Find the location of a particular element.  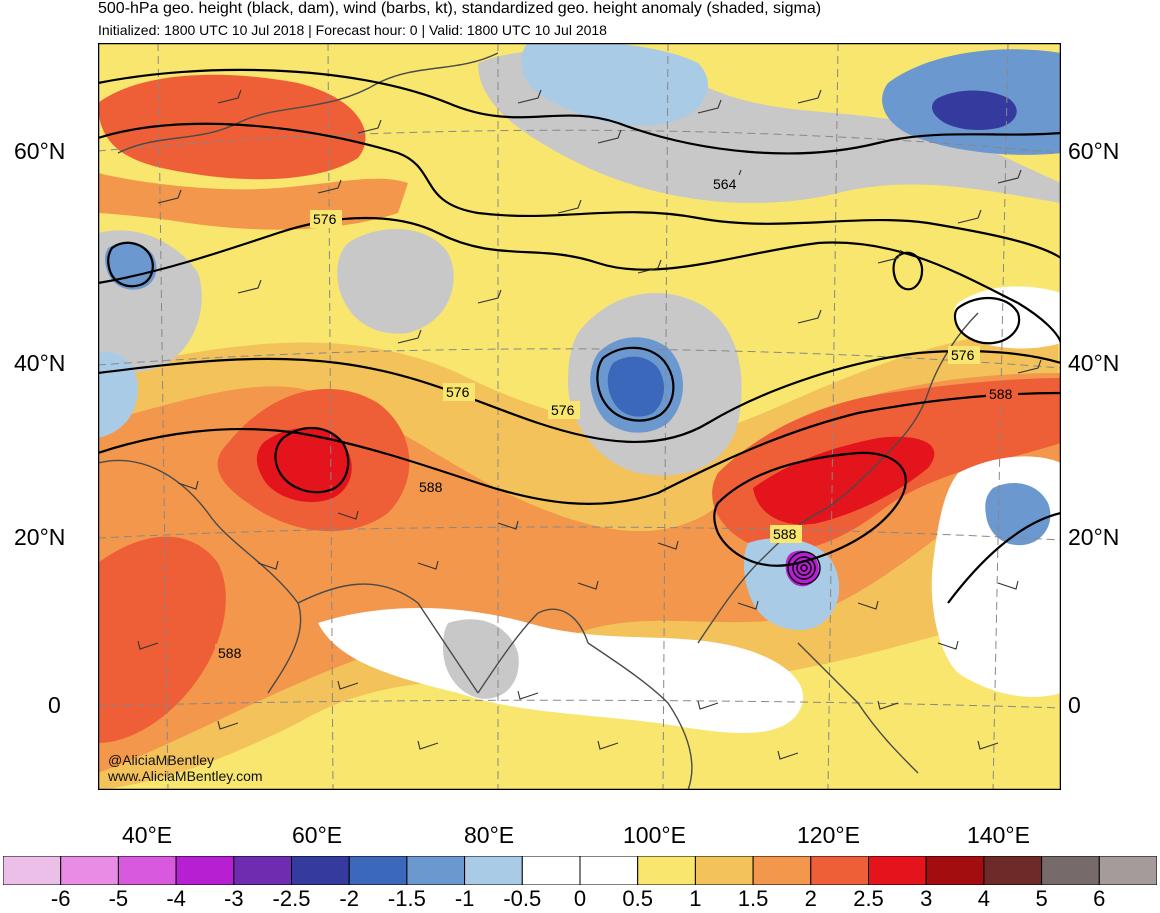

colorbar-label: -6 is located at coordinates (60, 898).